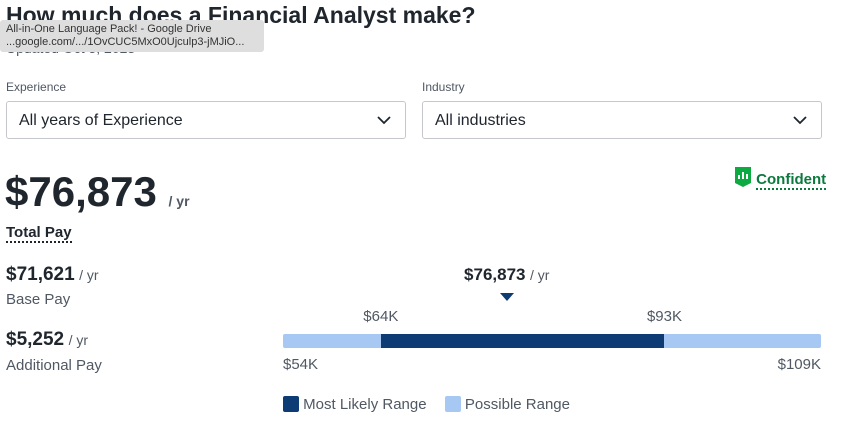 The image size is (845, 428). What do you see at coordinates (799, 364) in the screenshot?
I see `range-label: $109K` at bounding box center [799, 364].